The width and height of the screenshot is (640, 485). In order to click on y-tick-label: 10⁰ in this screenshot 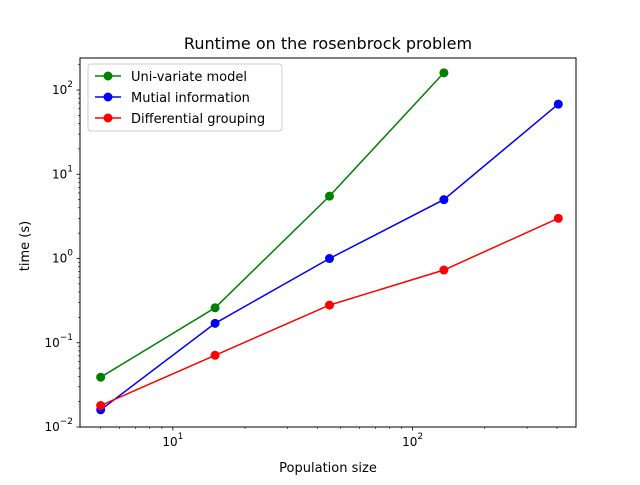, I will do `click(62, 257)`.